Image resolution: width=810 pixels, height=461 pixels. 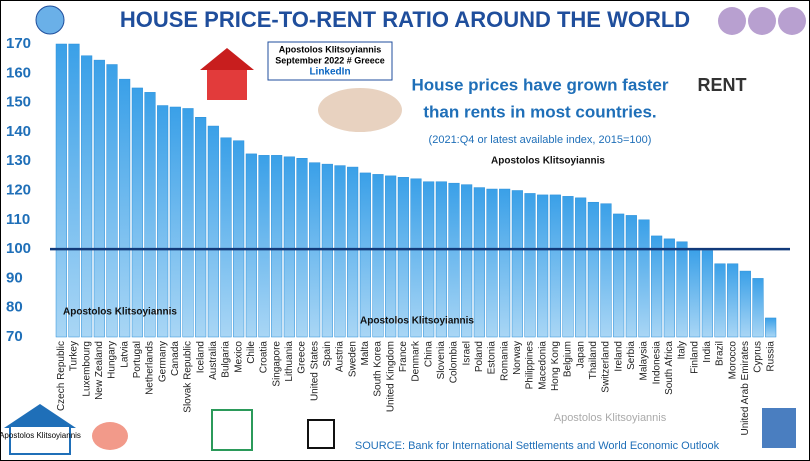 What do you see at coordinates (162, 361) in the screenshot?
I see `x-tick-label: Germany` at bounding box center [162, 361].